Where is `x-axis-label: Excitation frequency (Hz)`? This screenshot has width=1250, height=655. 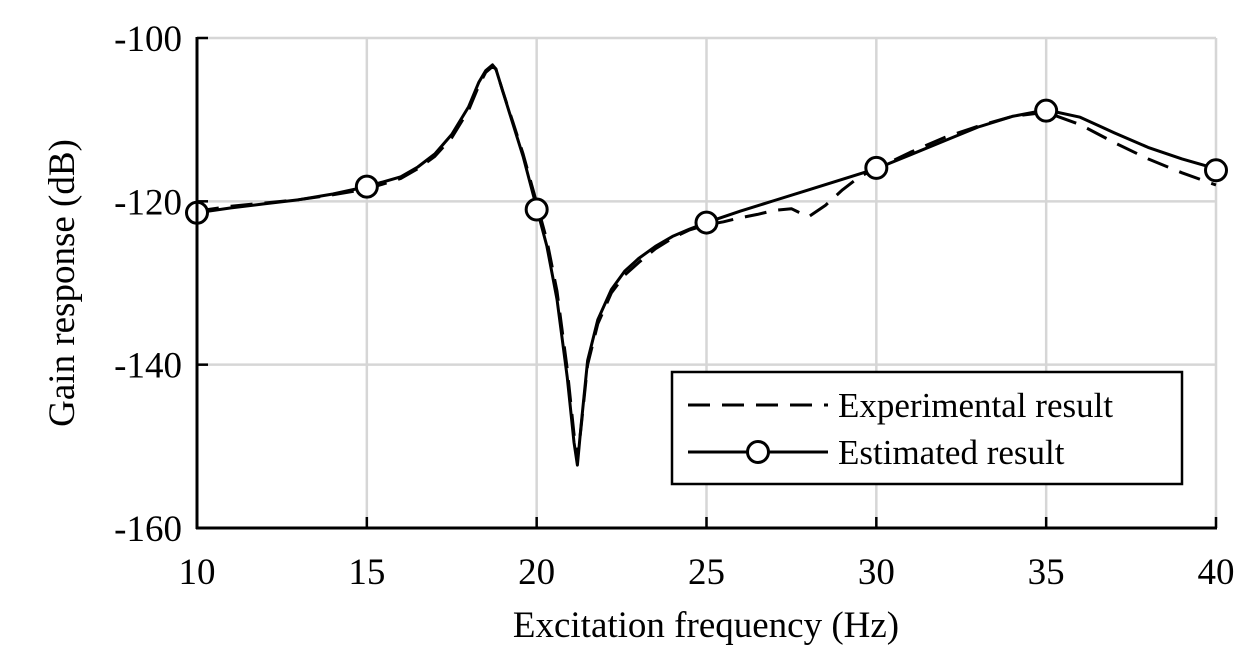
x-axis-label: Excitation frequency (Hz) is located at coordinates (706, 625).